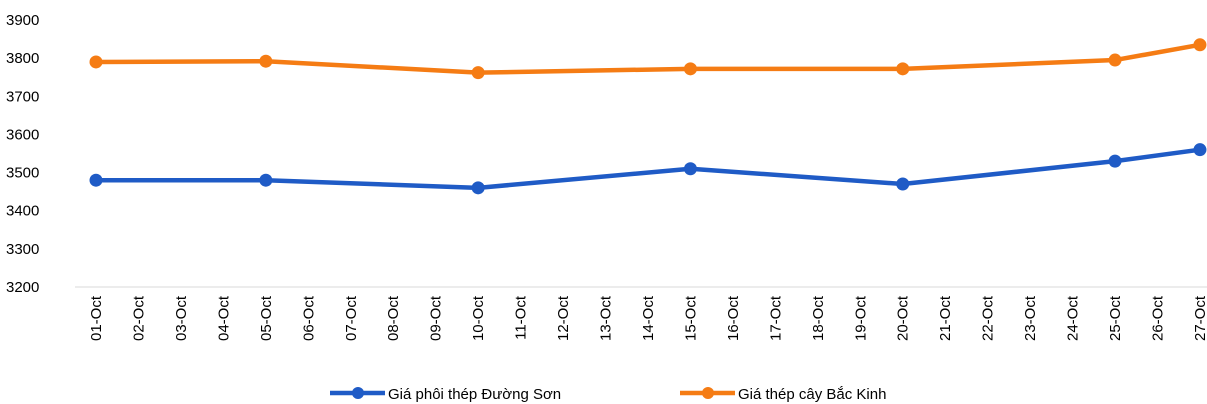 The width and height of the screenshot is (1207, 404). I want to click on y-tick-label: 3600, so click(22, 134).